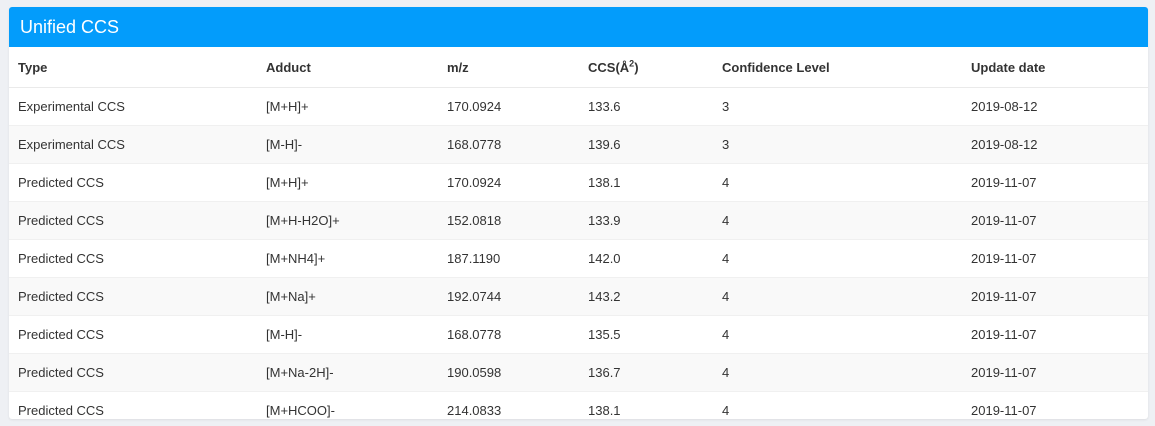  I want to click on cell-mz: 214.0833, so click(508, 405).